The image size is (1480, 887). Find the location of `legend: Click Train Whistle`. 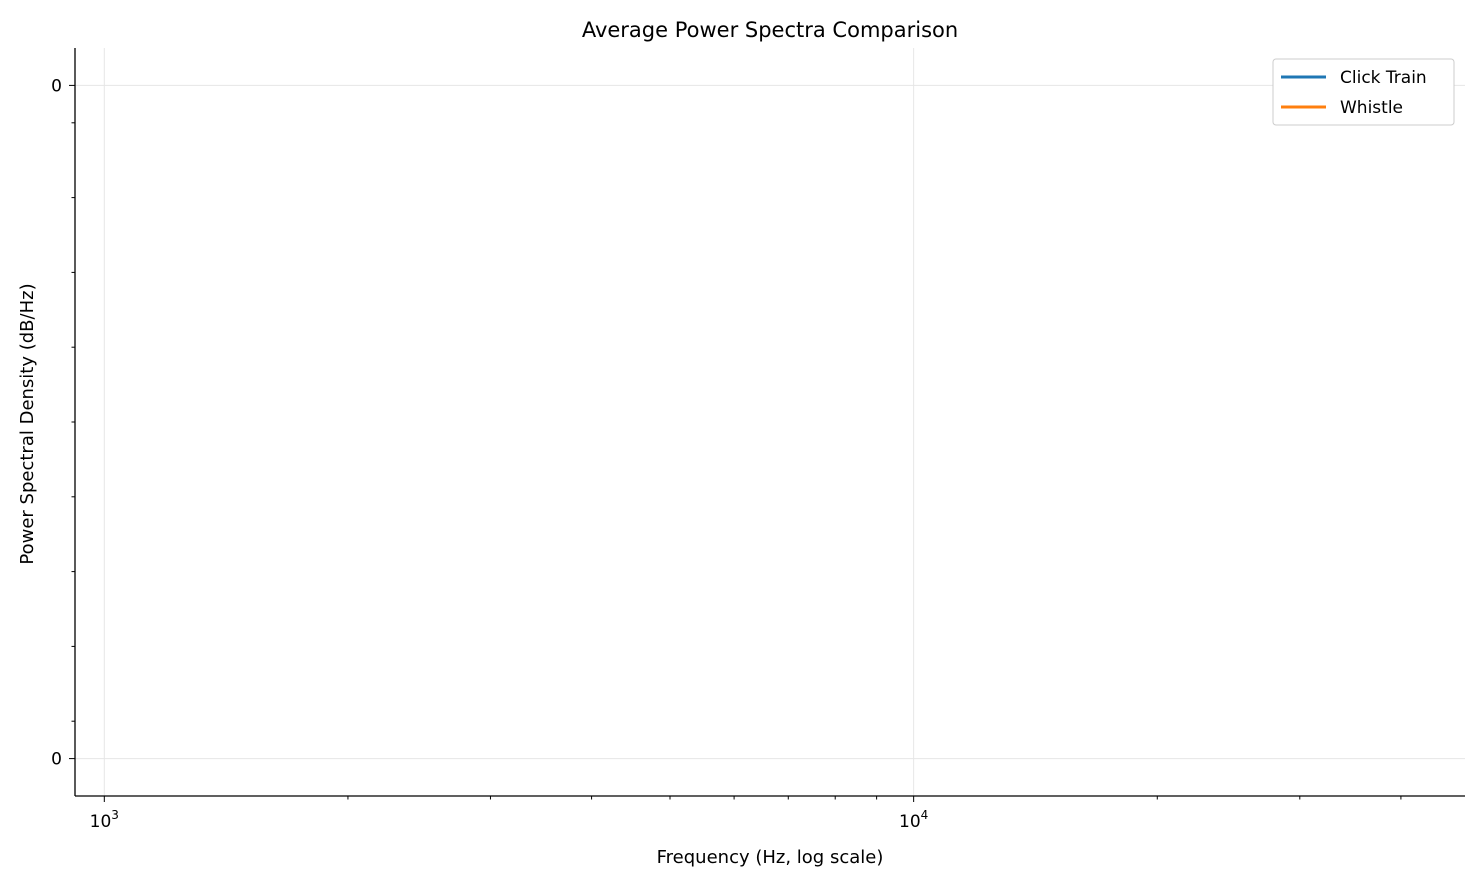

legend: Click Train Whistle is located at coordinates (1363, 92).